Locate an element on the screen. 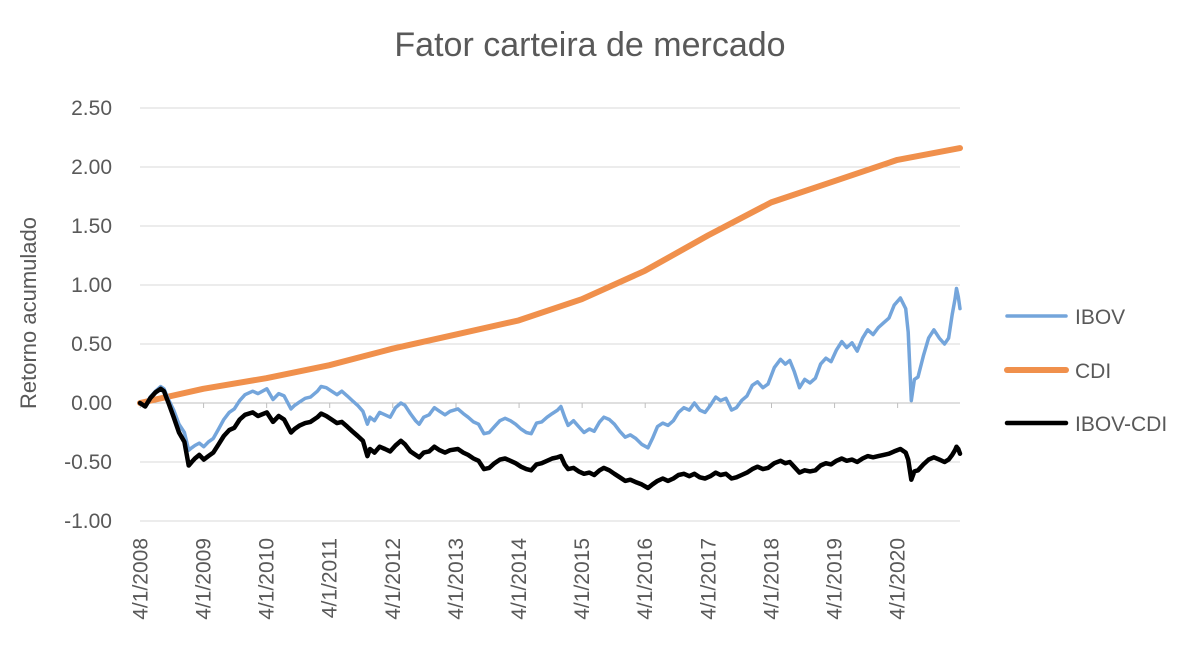  y-tick-label: 0.00 is located at coordinates (91, 403).